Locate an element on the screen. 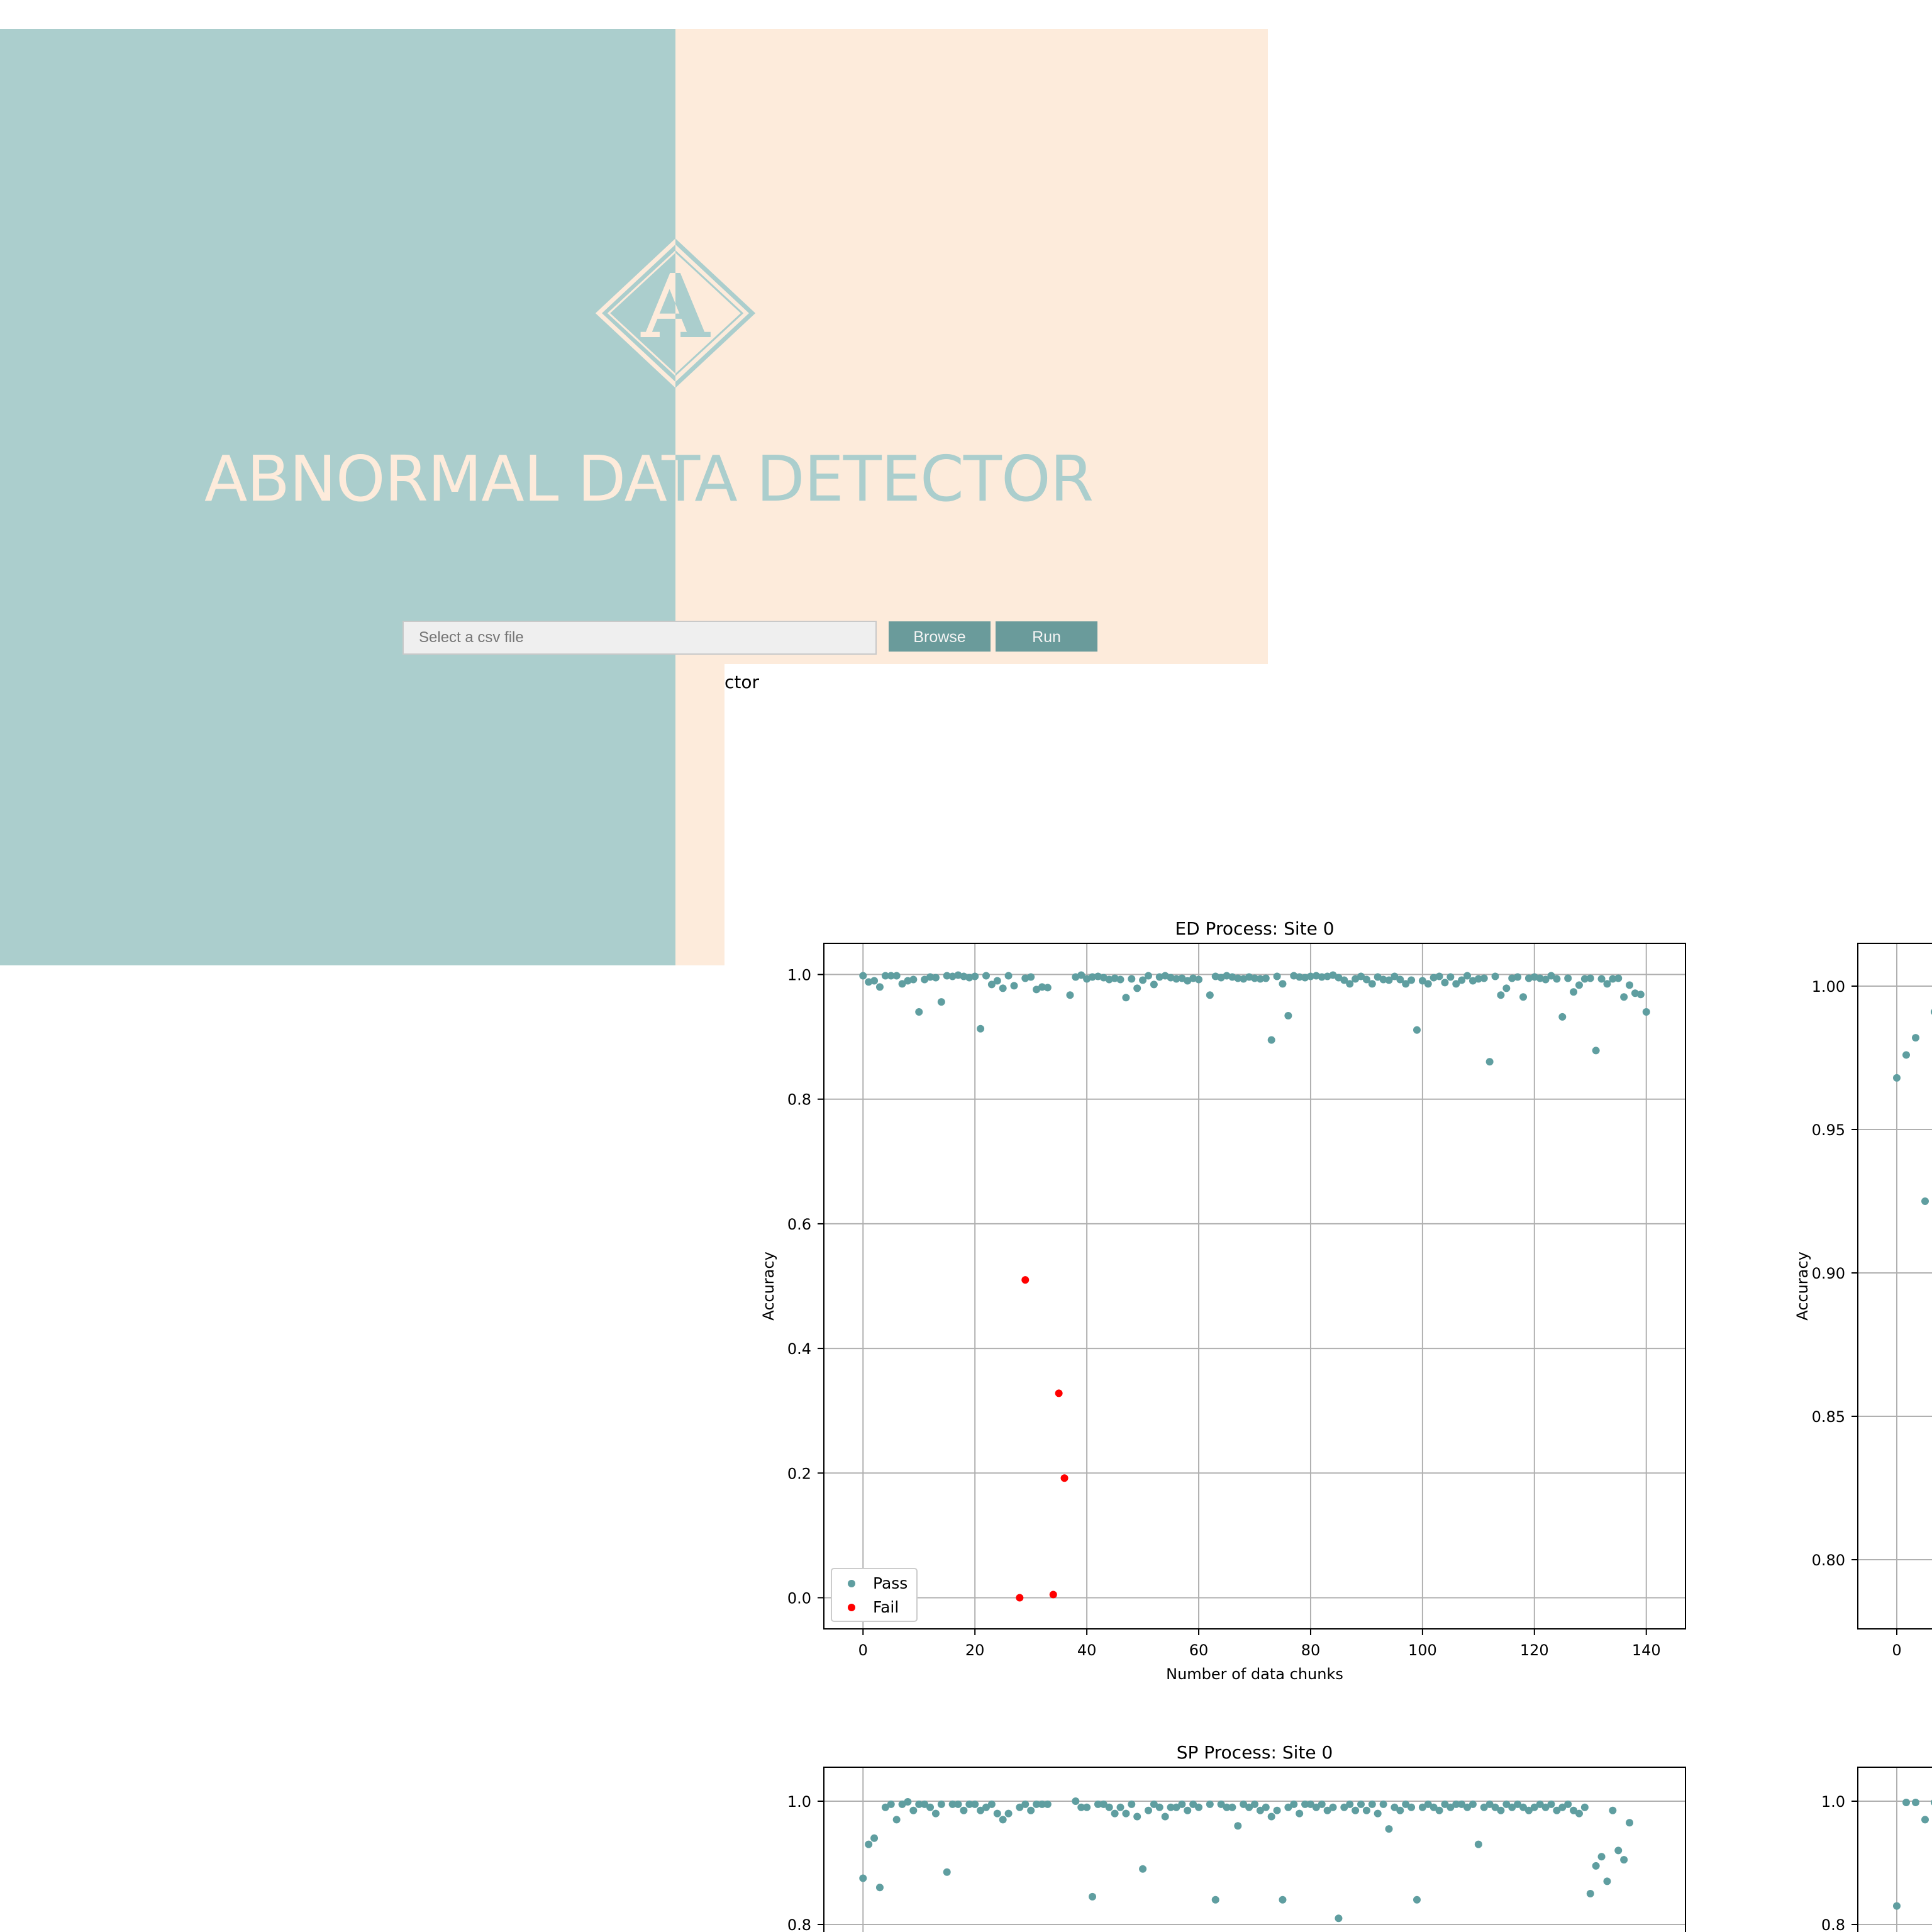  y-tick-label: 0.95 is located at coordinates (1828, 1130).